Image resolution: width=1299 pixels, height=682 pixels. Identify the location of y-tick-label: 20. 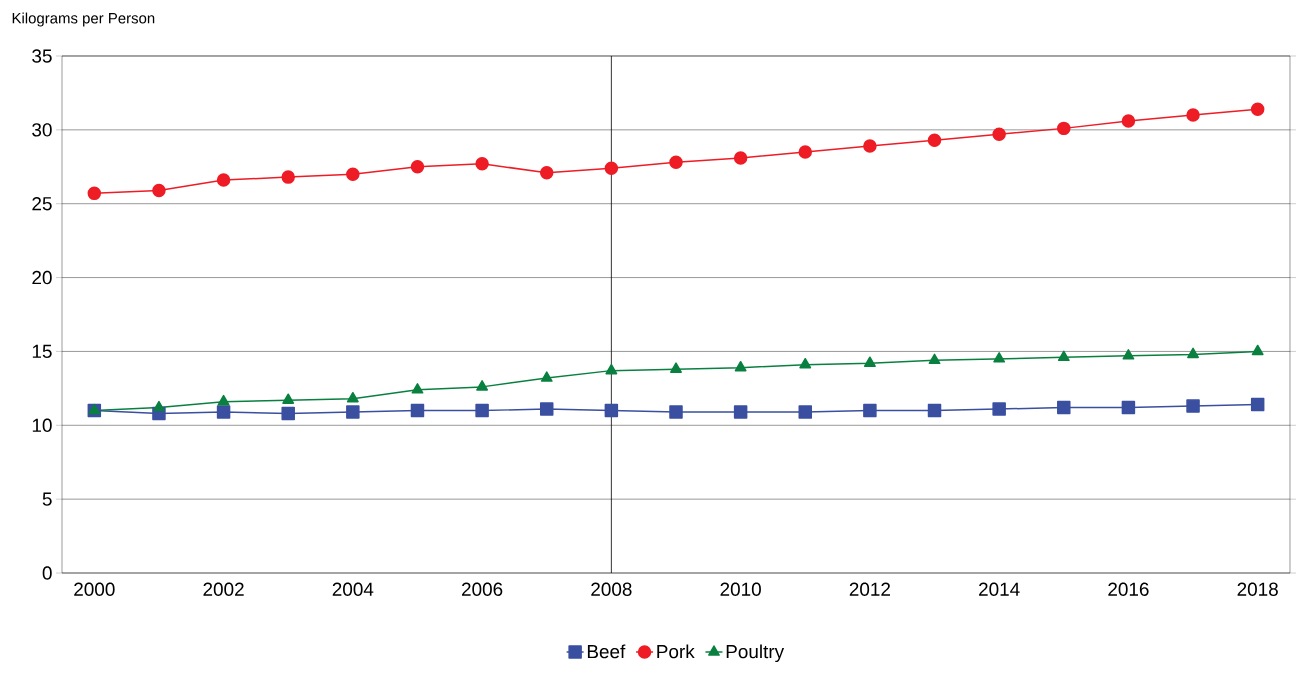
(42, 277).